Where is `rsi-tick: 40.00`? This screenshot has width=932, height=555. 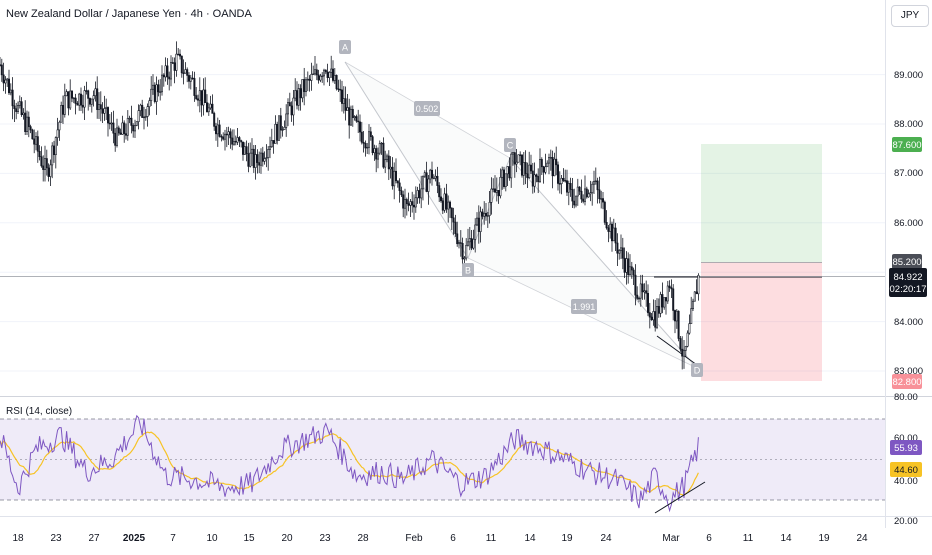
rsi-tick: 40.00 is located at coordinates (906, 481).